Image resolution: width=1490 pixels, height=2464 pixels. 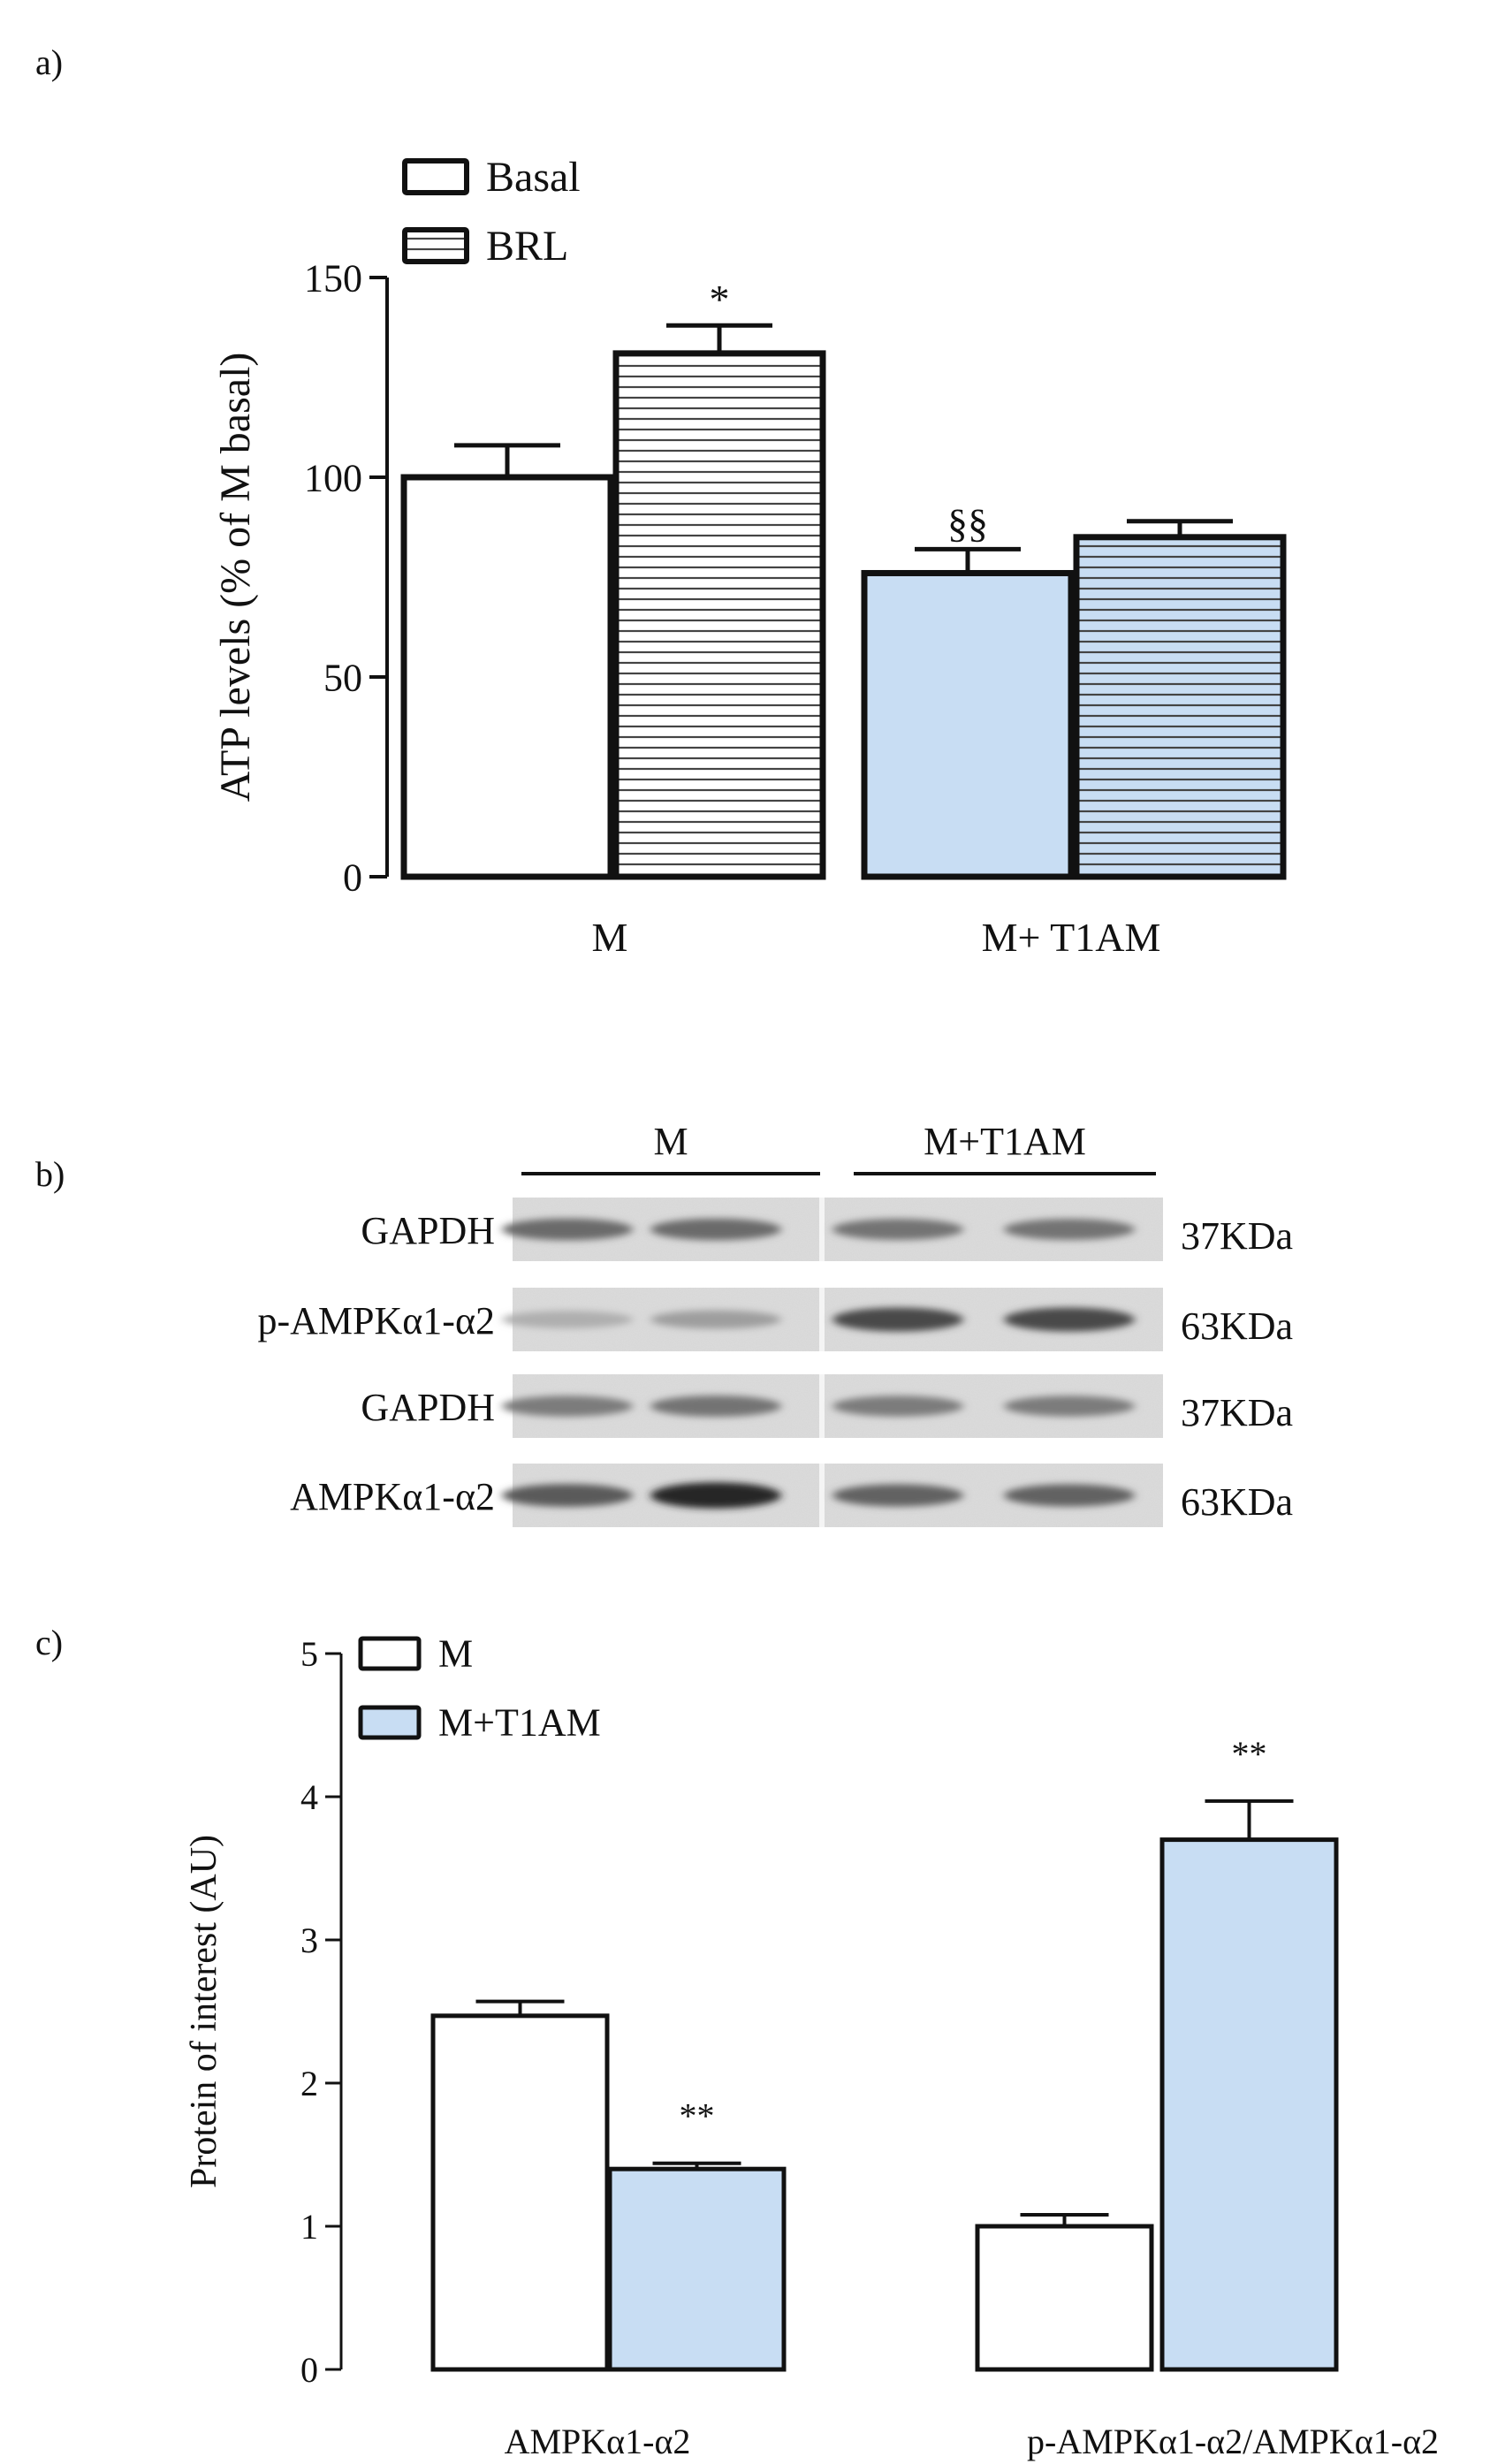 I want to click on y-tick-label: 100, so click(x=333, y=478).